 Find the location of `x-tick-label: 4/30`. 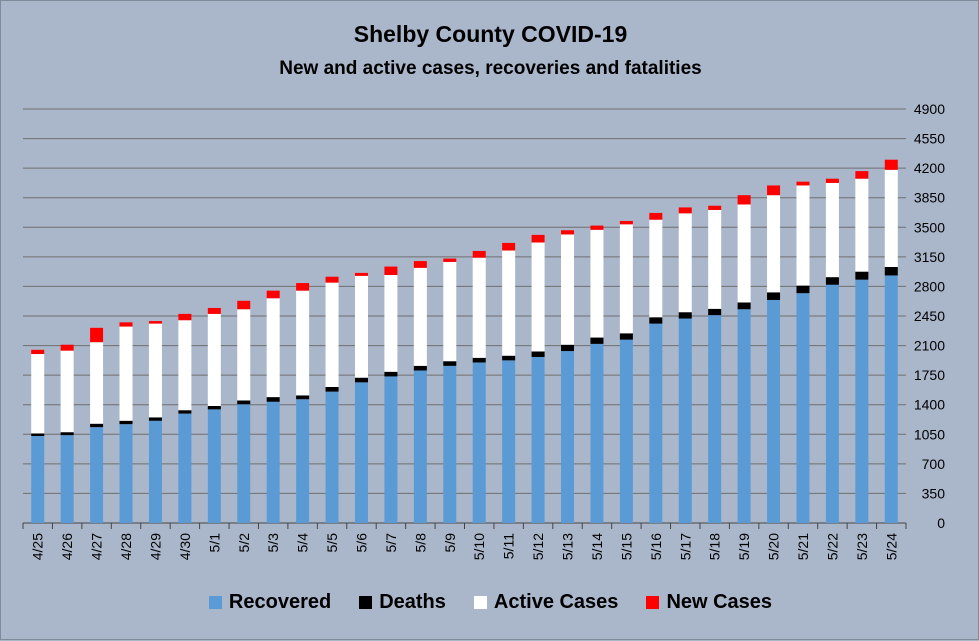

x-tick-label: 4/30 is located at coordinates (185, 546).